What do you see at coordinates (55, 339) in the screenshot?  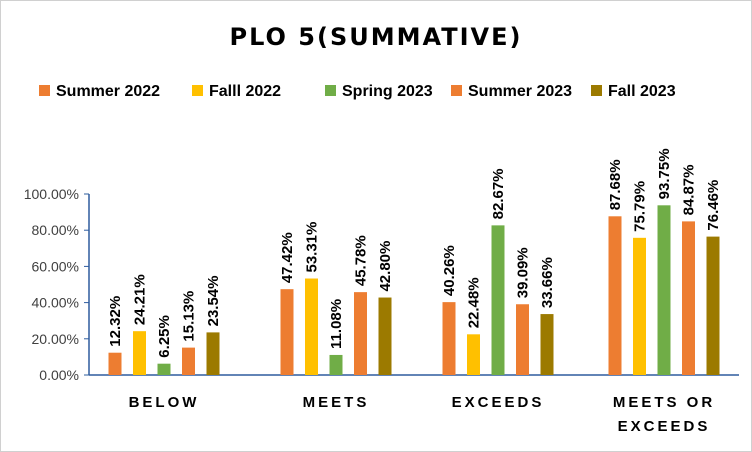 I see `y-tick-label: 20.00%` at bounding box center [55, 339].